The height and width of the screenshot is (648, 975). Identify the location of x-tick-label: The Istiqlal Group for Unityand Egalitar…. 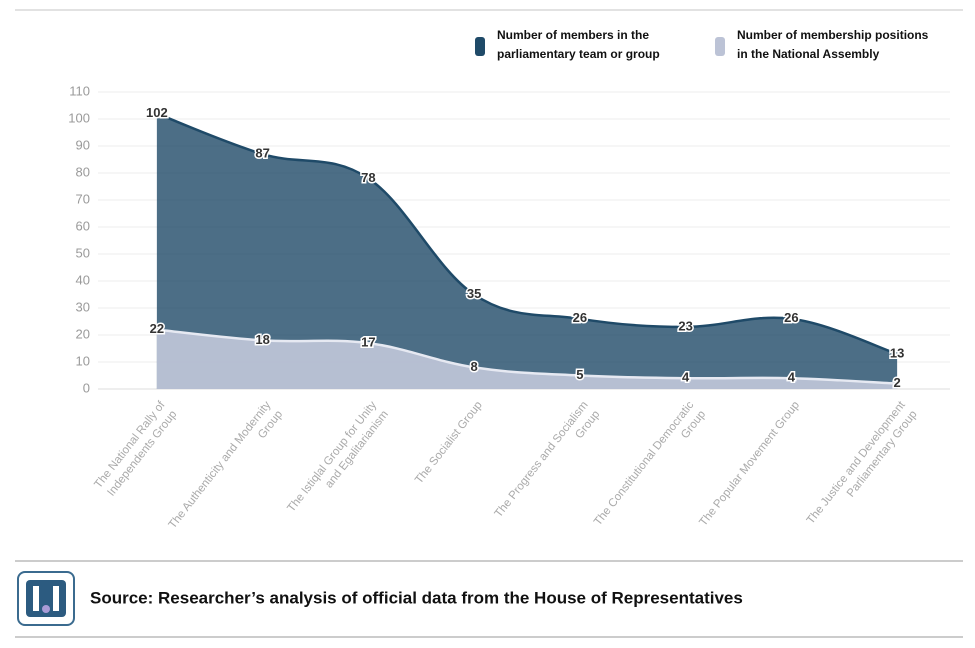
(338, 461).